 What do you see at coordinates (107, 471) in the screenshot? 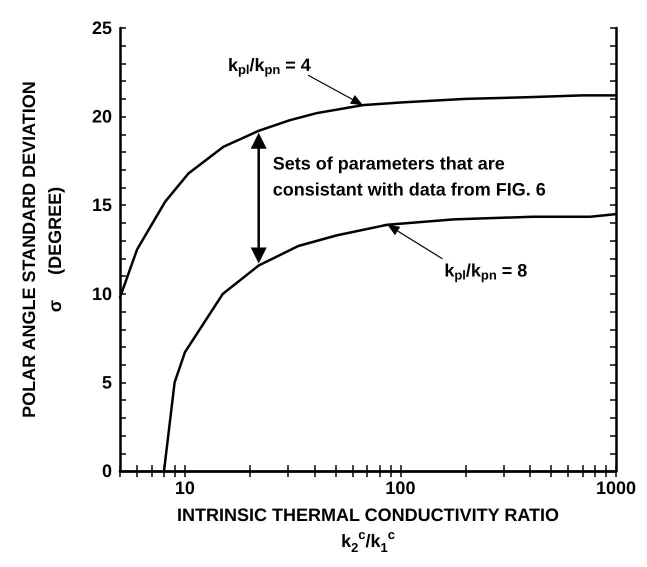
I see `y-tick-label: 0` at bounding box center [107, 471].